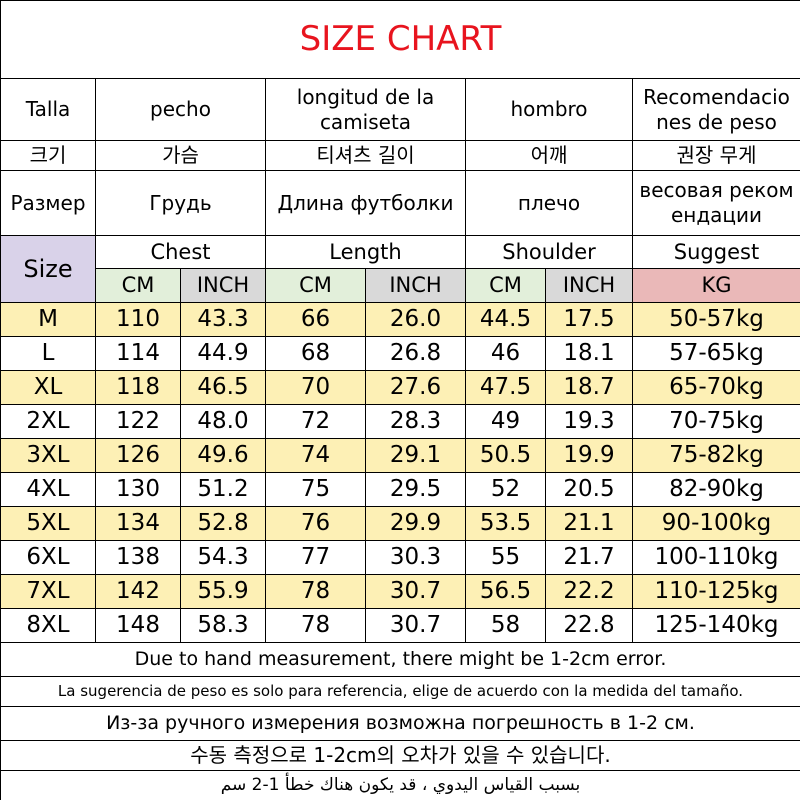 The height and width of the screenshot is (800, 800). I want to click on group-header: Length, so click(366, 252).